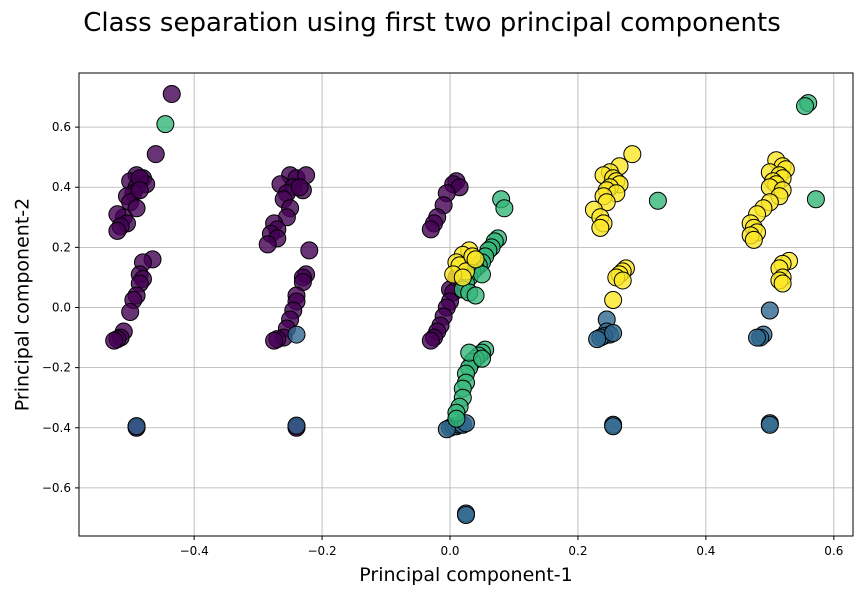  What do you see at coordinates (61, 127) in the screenshot?
I see `y-tick-label: 0.6` at bounding box center [61, 127].